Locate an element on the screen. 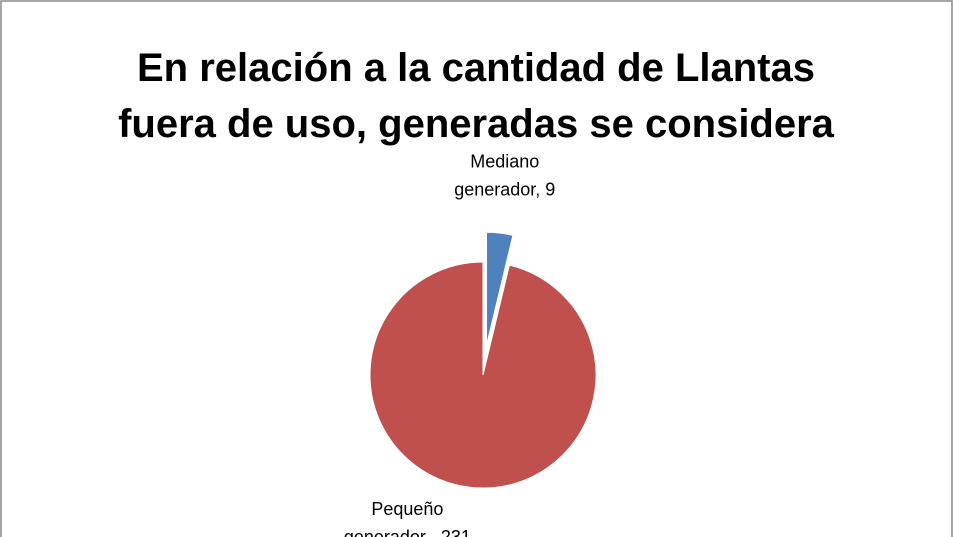 Image resolution: width=953 pixels, height=537 pixels. data-label: Mediano generador, 9 is located at coordinates (504, 175).